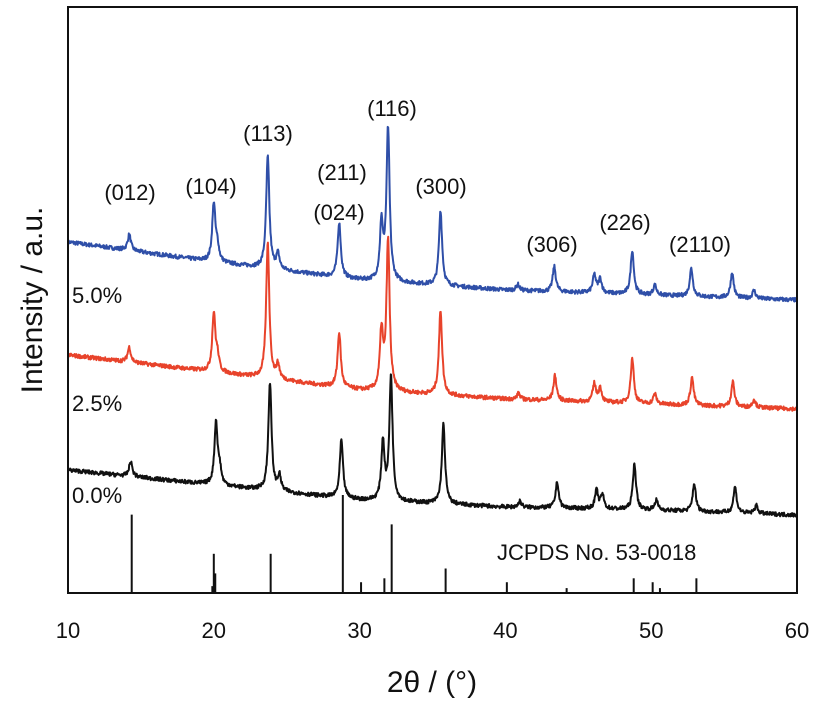 The image size is (827, 703). Describe the element at coordinates (440, 186) in the screenshot. I see `peak-label: (300)` at that location.